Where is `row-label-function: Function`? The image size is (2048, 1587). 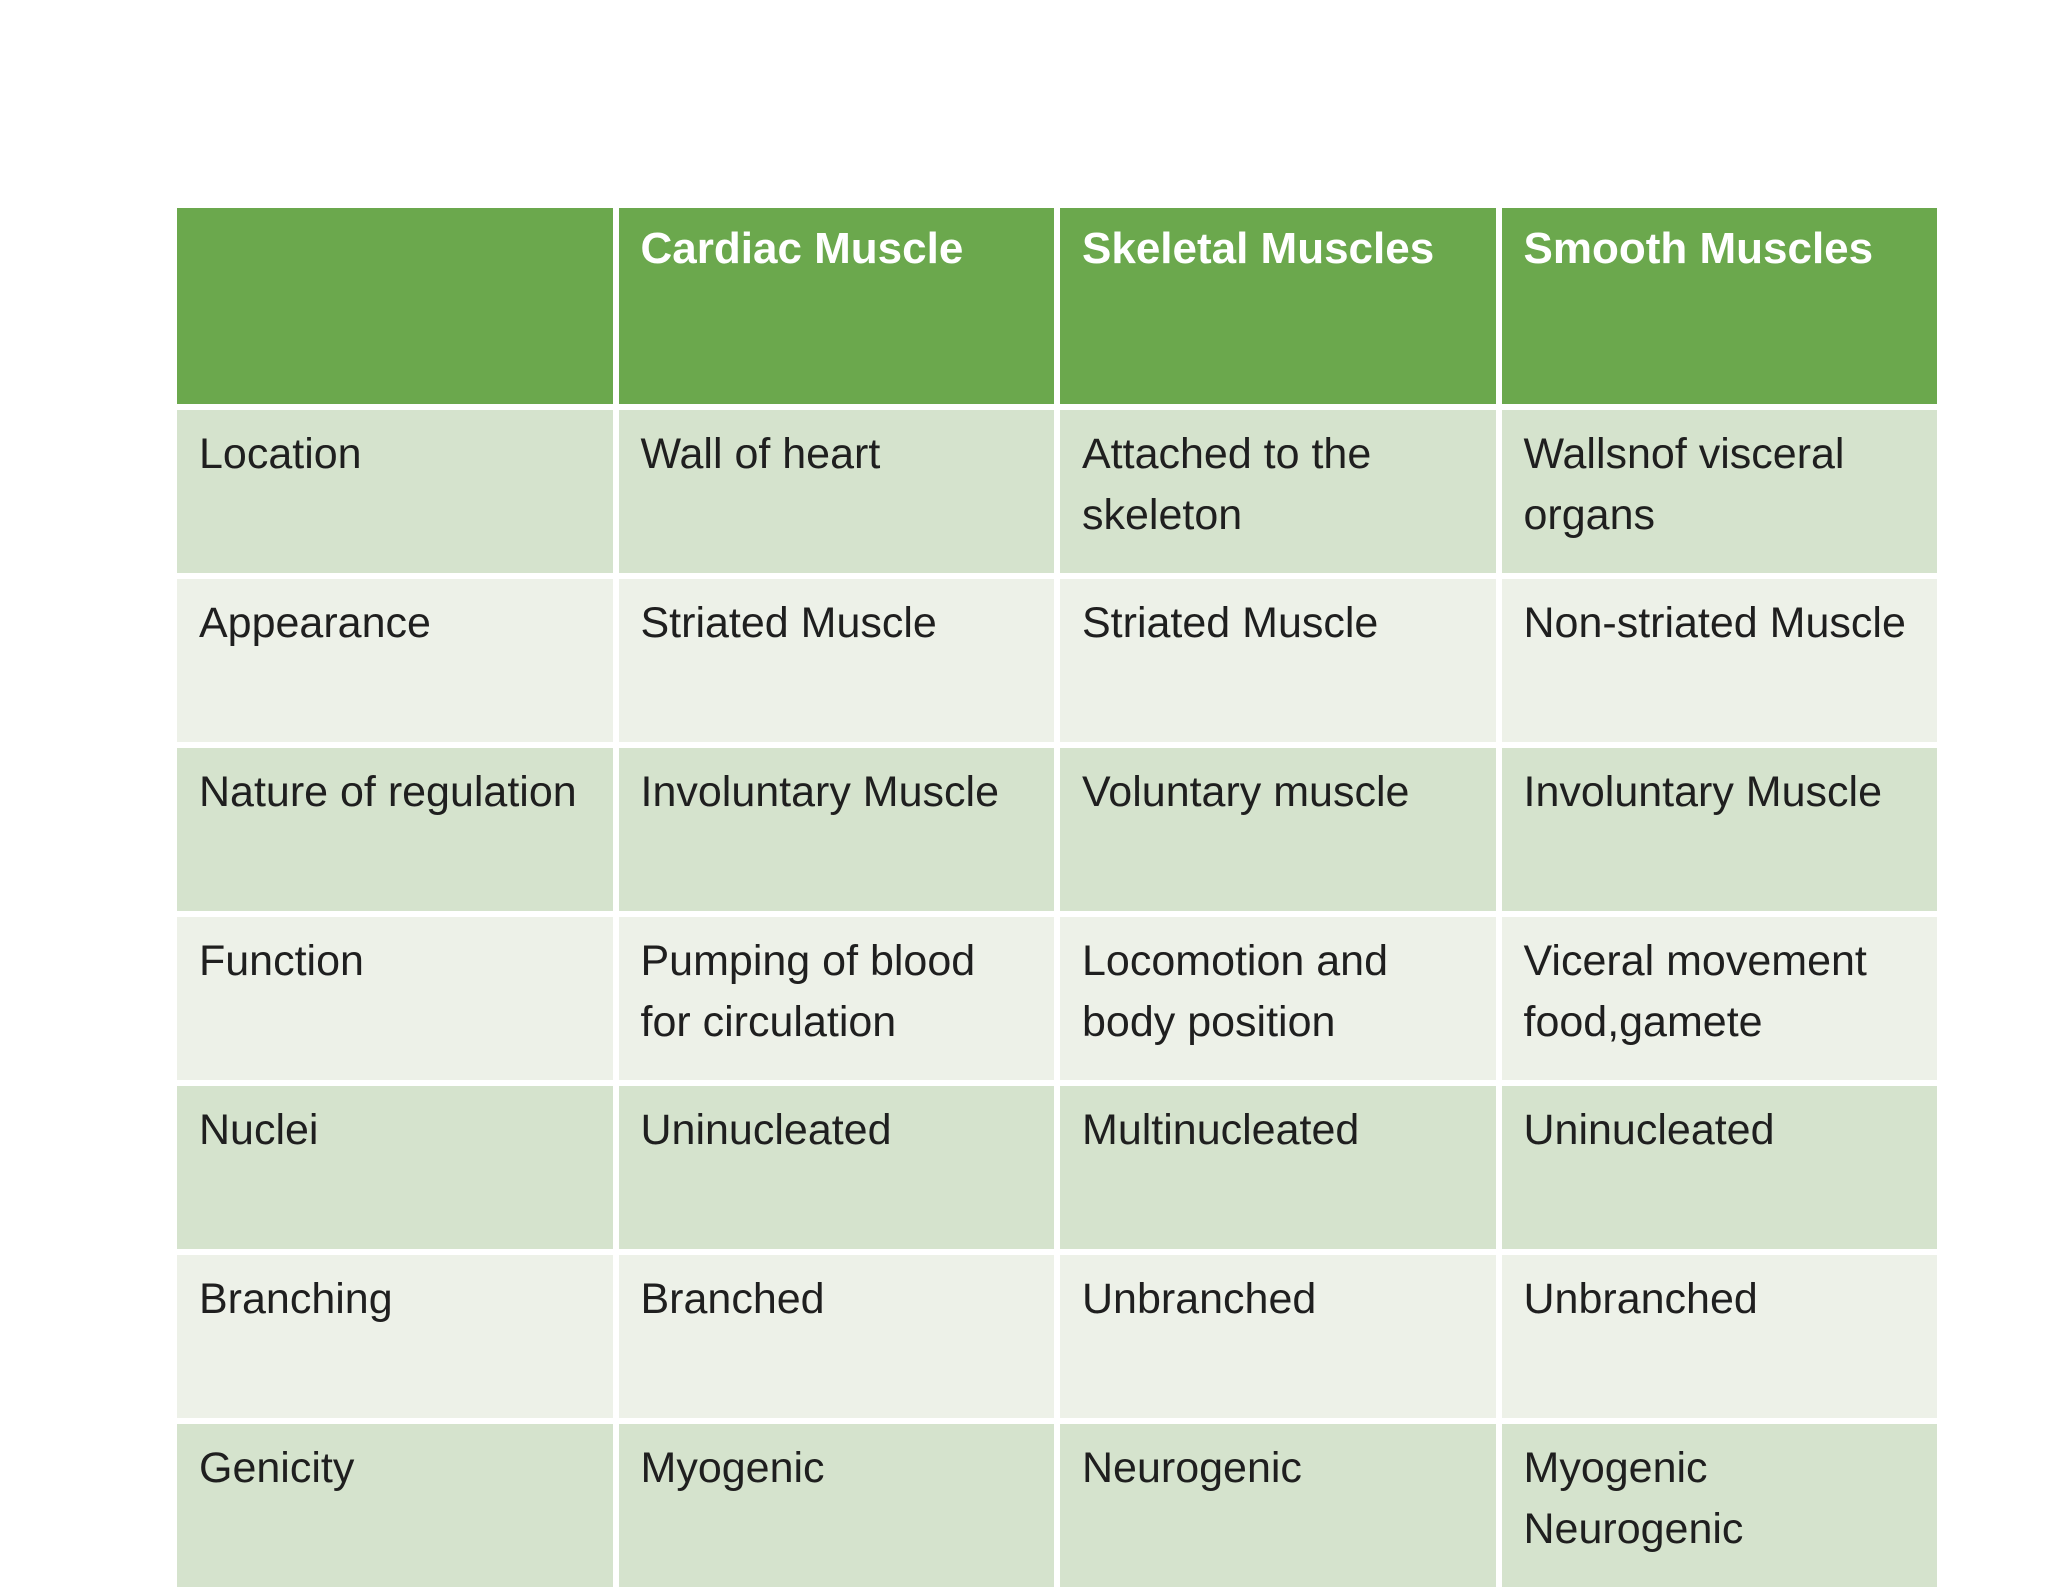
row-label-function: Function is located at coordinates (395, 998).